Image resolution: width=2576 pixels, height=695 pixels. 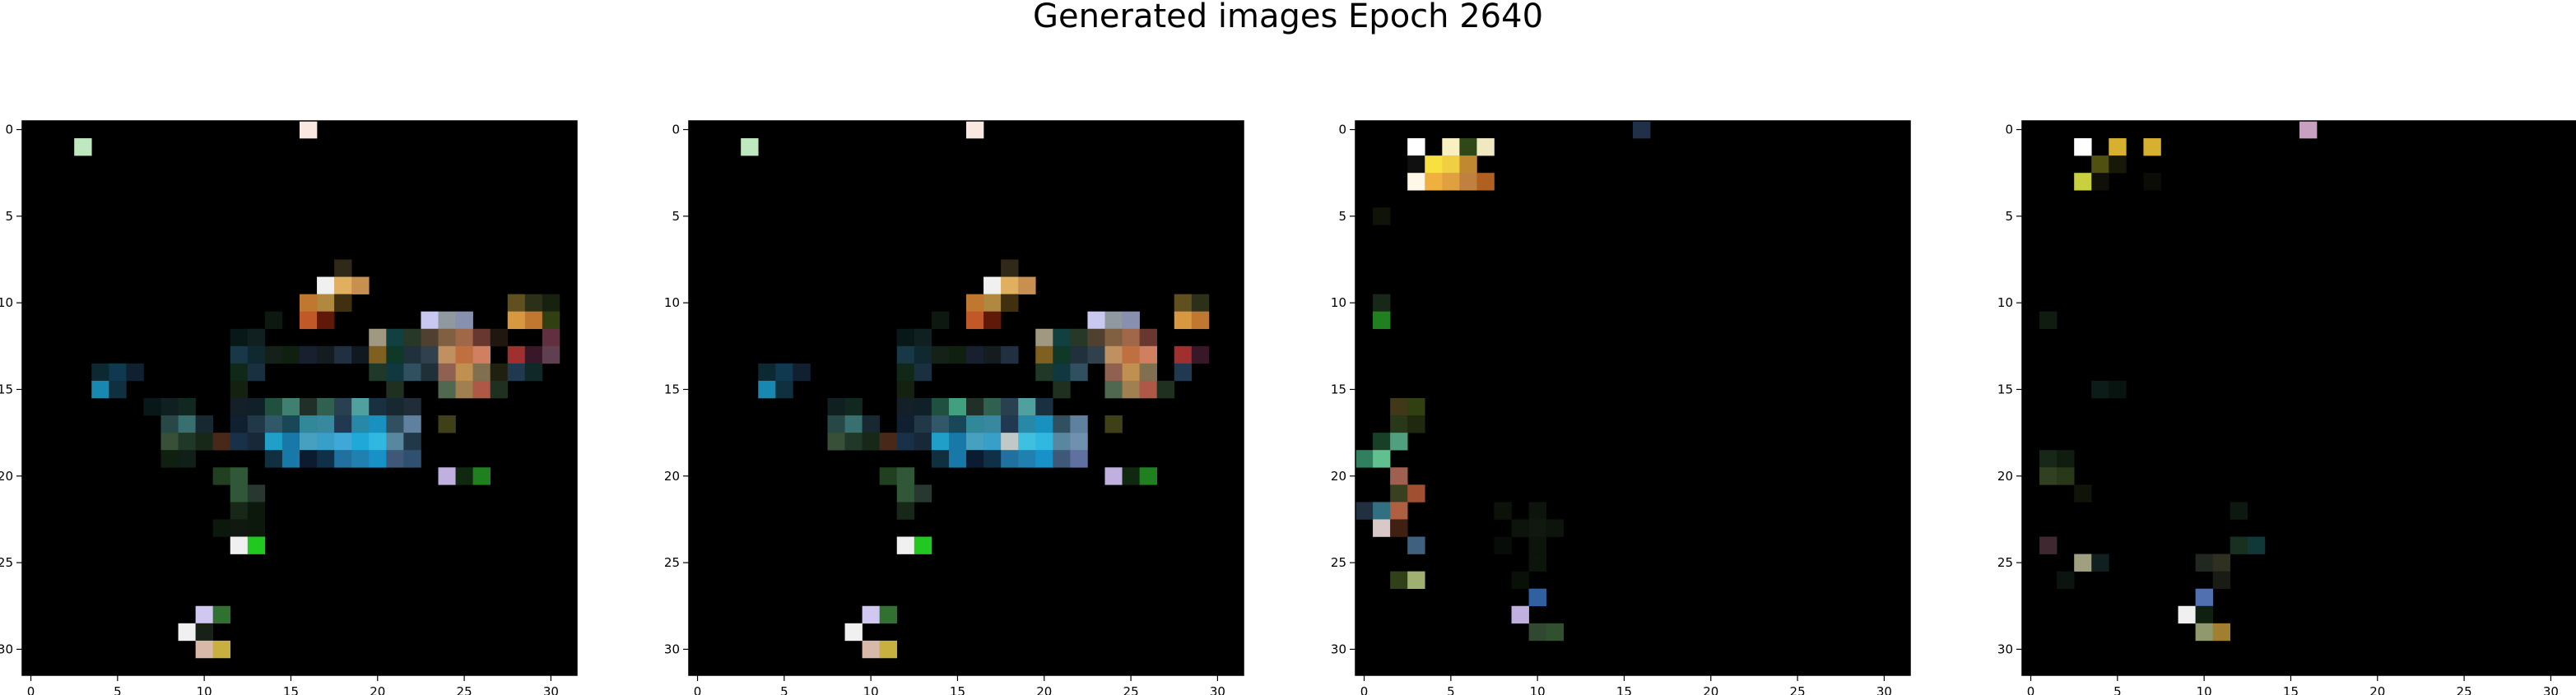 What do you see at coordinates (672, 302) in the screenshot?
I see `y-tick-label: 10` at bounding box center [672, 302].